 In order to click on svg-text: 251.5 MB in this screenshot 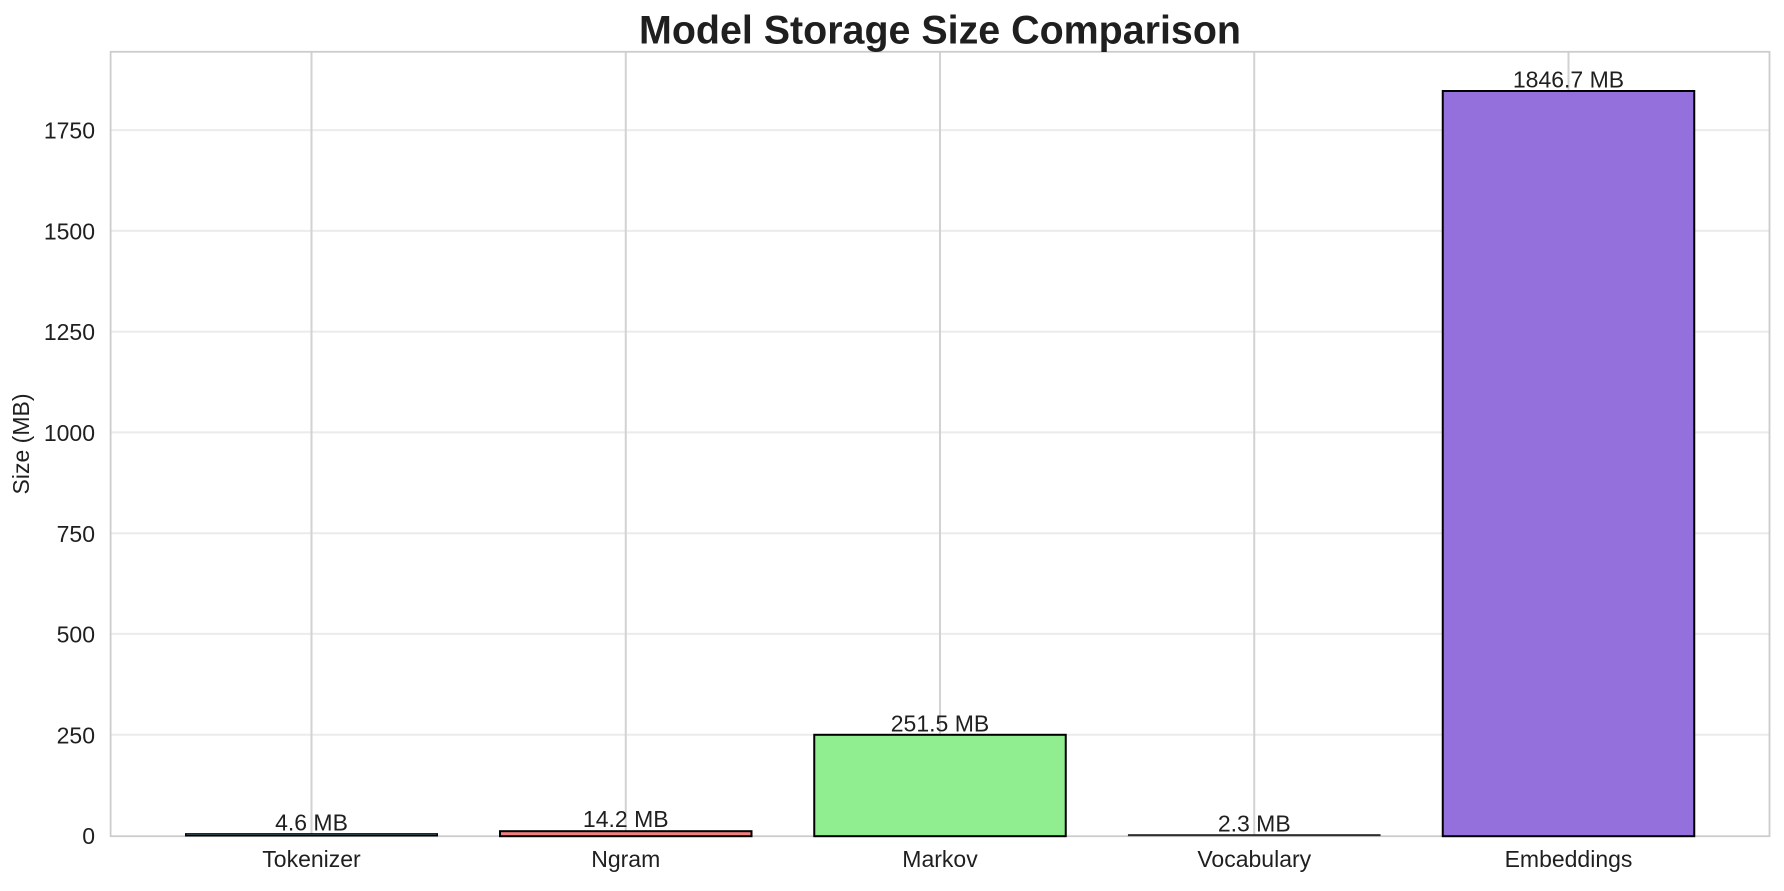, I will do `click(940, 723)`.